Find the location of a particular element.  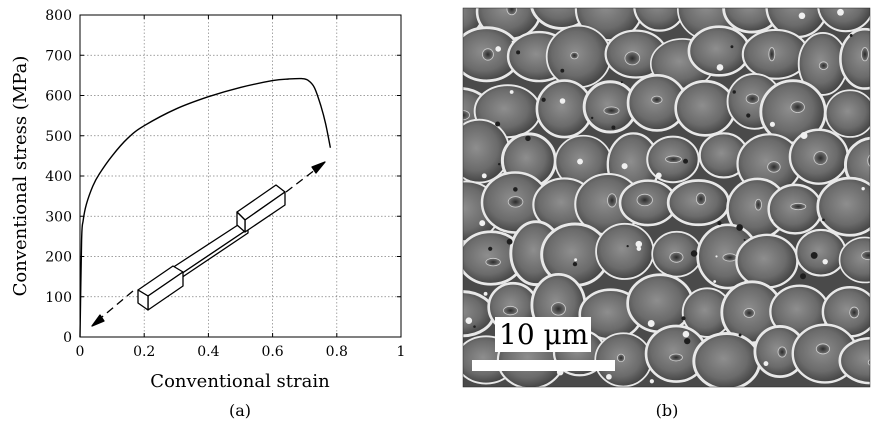

x-axis-label: Conventional strain is located at coordinates (240, 381).